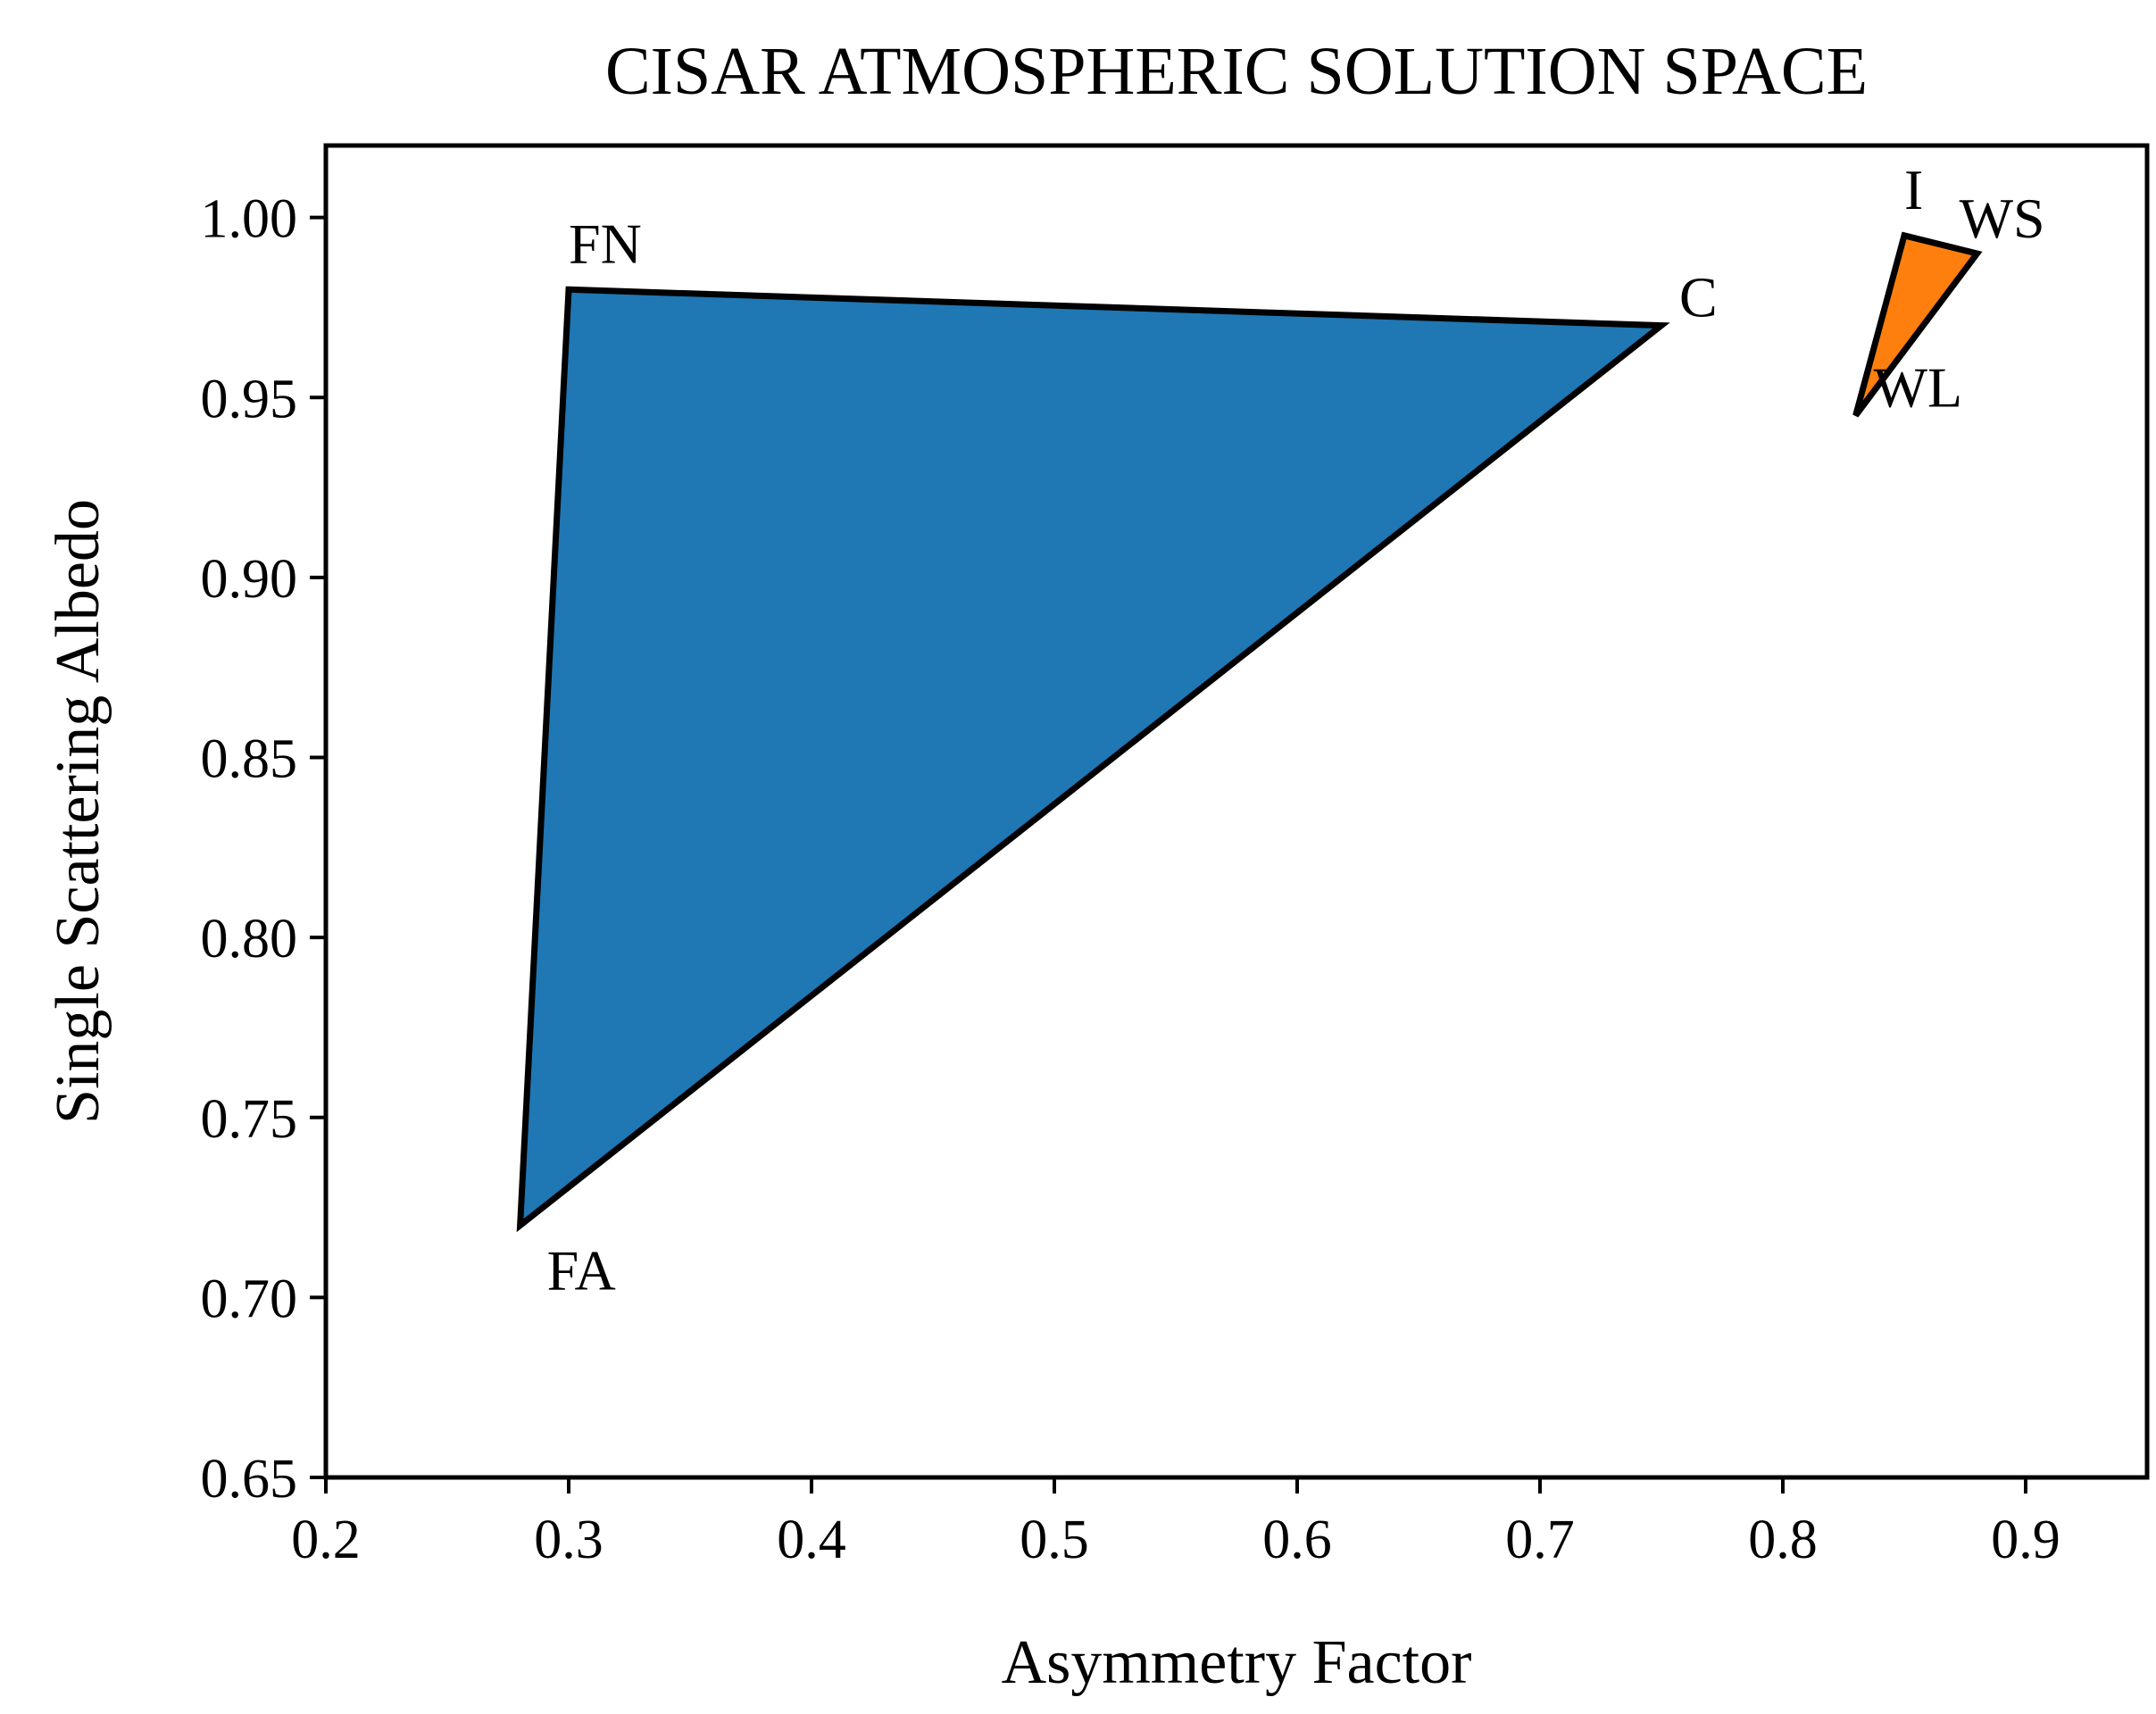 This screenshot has width=2156, height=1714. Describe the element at coordinates (2002, 218) in the screenshot. I see `vertex-label-ws: WS` at that location.